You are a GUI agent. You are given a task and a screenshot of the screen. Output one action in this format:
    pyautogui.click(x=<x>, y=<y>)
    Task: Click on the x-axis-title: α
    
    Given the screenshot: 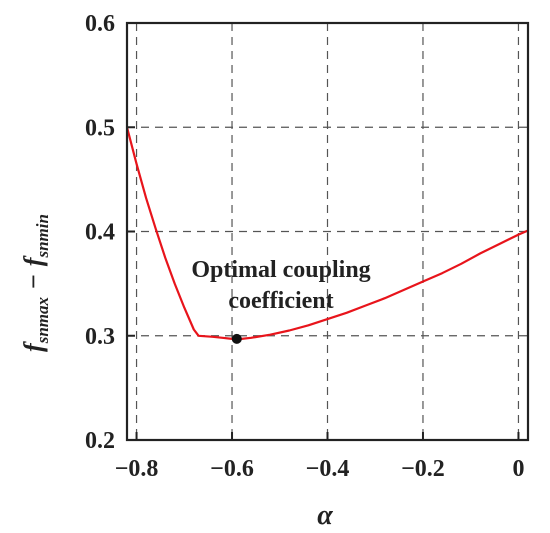 What is the action you would take?
    pyautogui.click(x=325, y=515)
    